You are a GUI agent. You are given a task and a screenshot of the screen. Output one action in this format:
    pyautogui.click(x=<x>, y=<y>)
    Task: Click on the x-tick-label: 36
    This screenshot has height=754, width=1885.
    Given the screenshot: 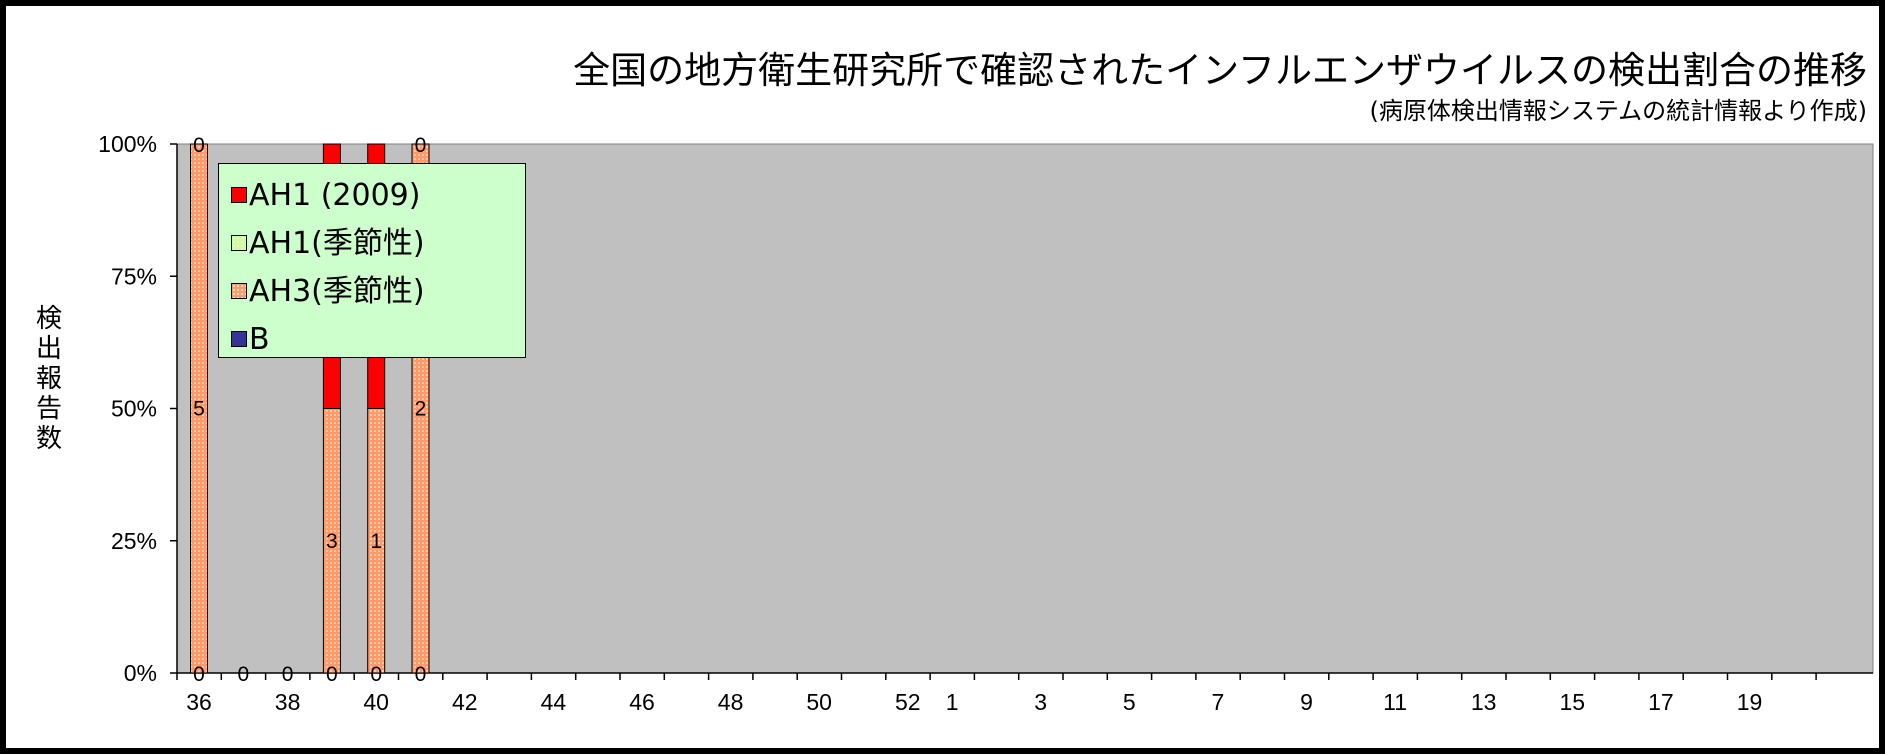 What is the action you would take?
    pyautogui.click(x=199, y=702)
    